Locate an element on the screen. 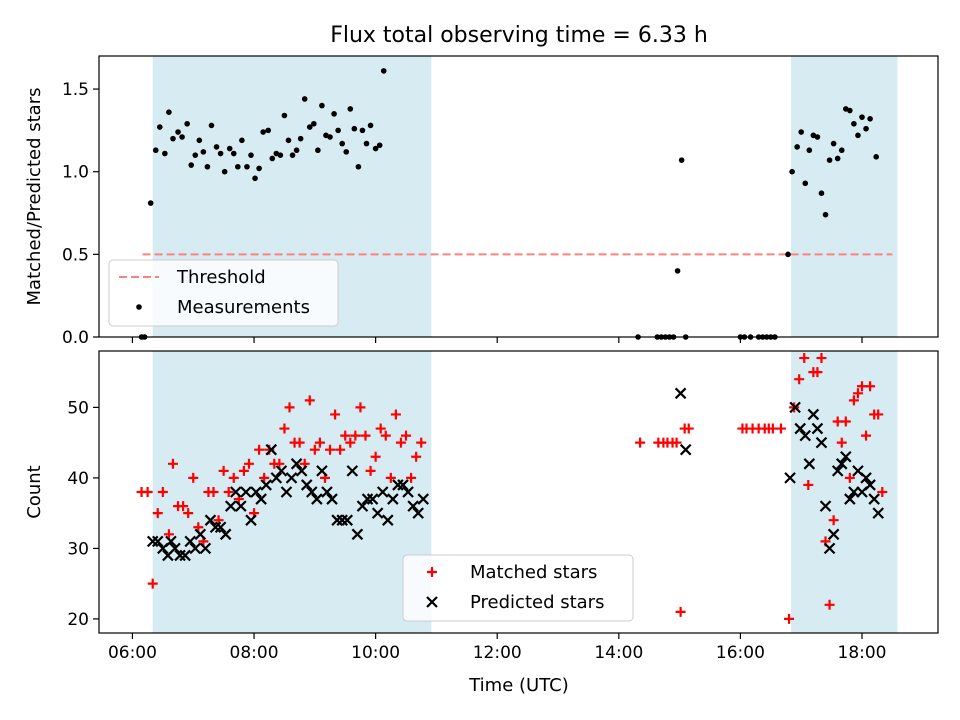 This screenshot has width=960, height=720. x-tick-label: 08:00 is located at coordinates (254, 653).